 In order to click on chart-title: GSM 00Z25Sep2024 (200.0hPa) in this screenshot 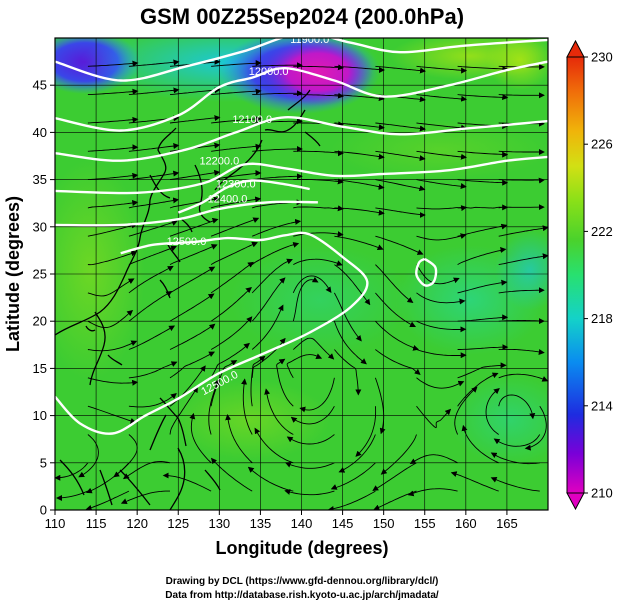, I will do `click(302, 16)`.